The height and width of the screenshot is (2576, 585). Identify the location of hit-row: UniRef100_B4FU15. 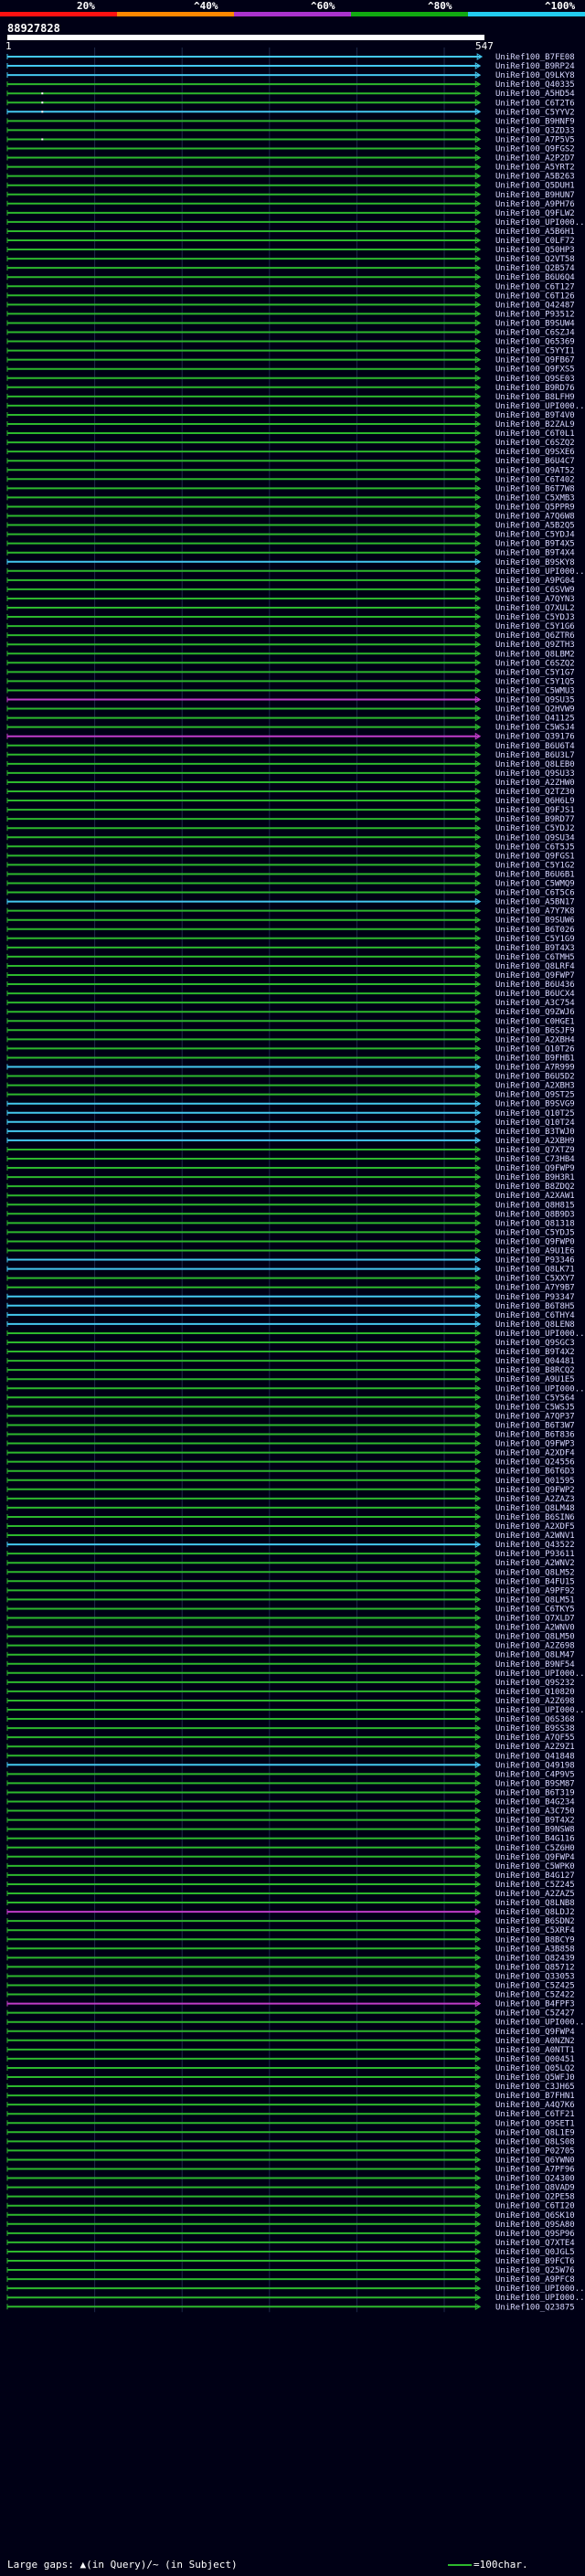
(290, 1581).